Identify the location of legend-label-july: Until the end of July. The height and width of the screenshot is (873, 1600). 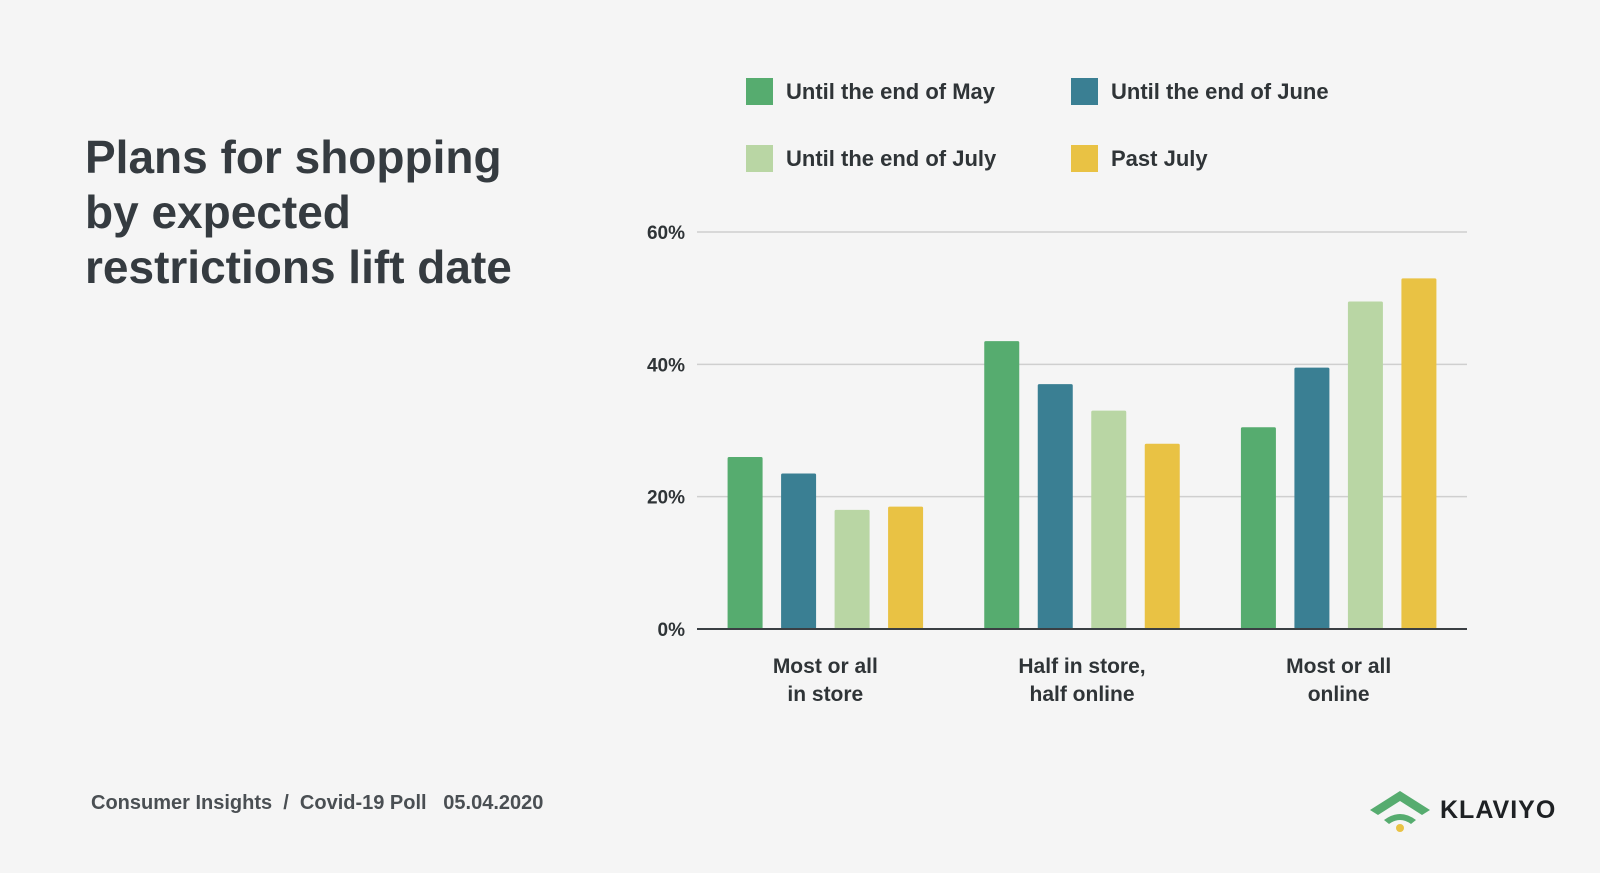
(891, 158).